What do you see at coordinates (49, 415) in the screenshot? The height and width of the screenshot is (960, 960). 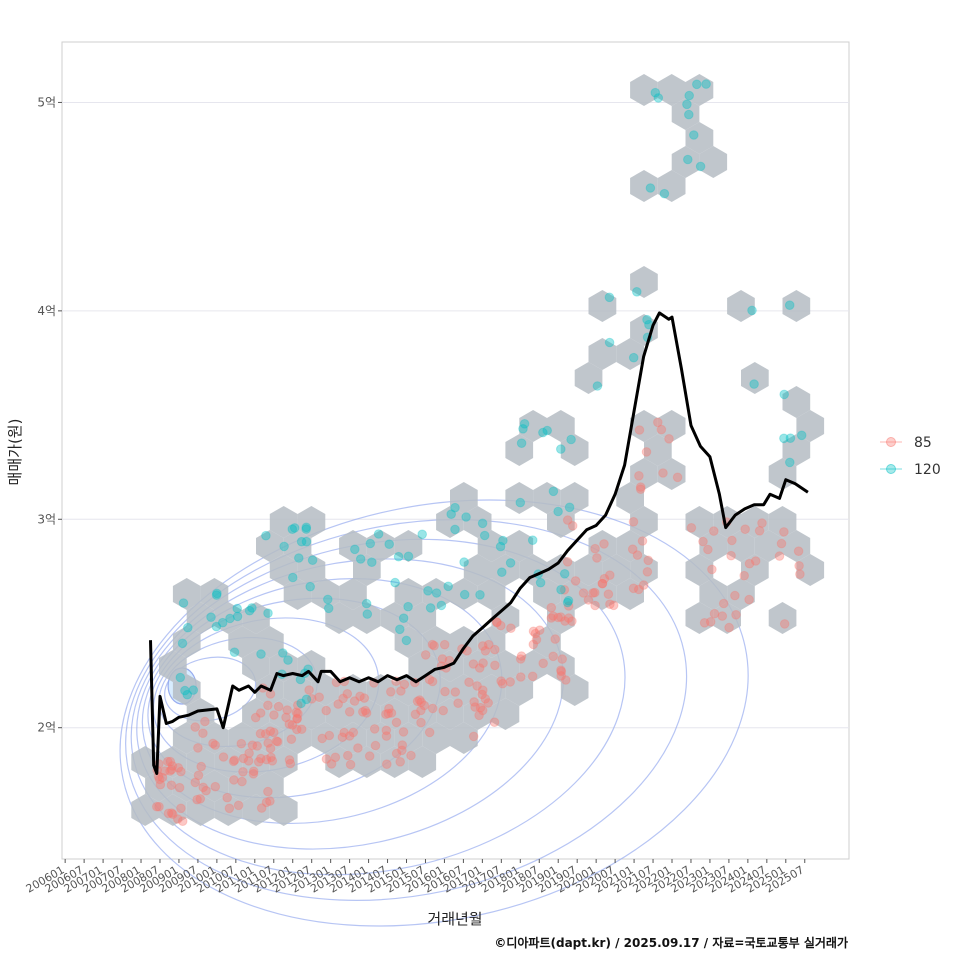 I see `y-axis-ticks: 2억 3억 4억 5억` at bounding box center [49, 415].